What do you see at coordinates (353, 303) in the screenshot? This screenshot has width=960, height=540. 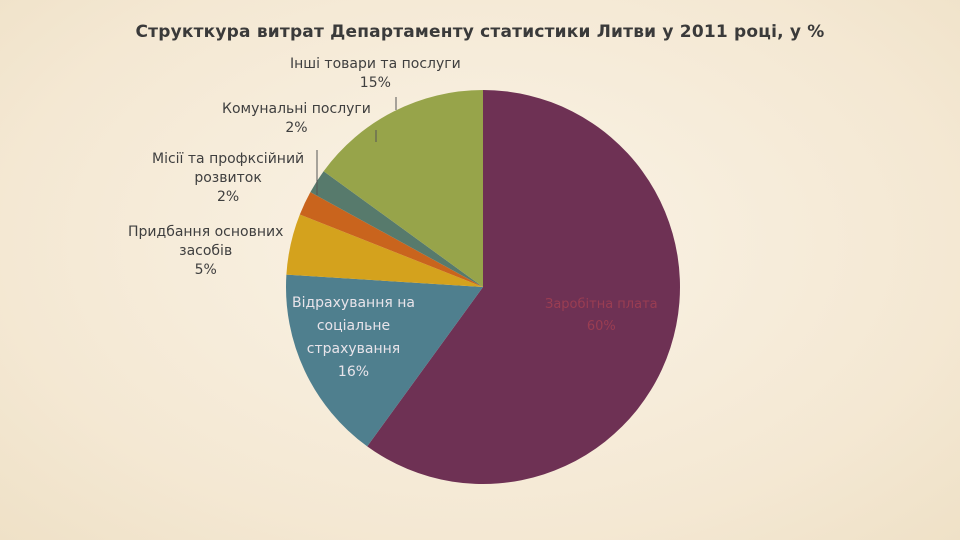 I see `label-social-insurance-line1: Відрахування на` at bounding box center [353, 303].